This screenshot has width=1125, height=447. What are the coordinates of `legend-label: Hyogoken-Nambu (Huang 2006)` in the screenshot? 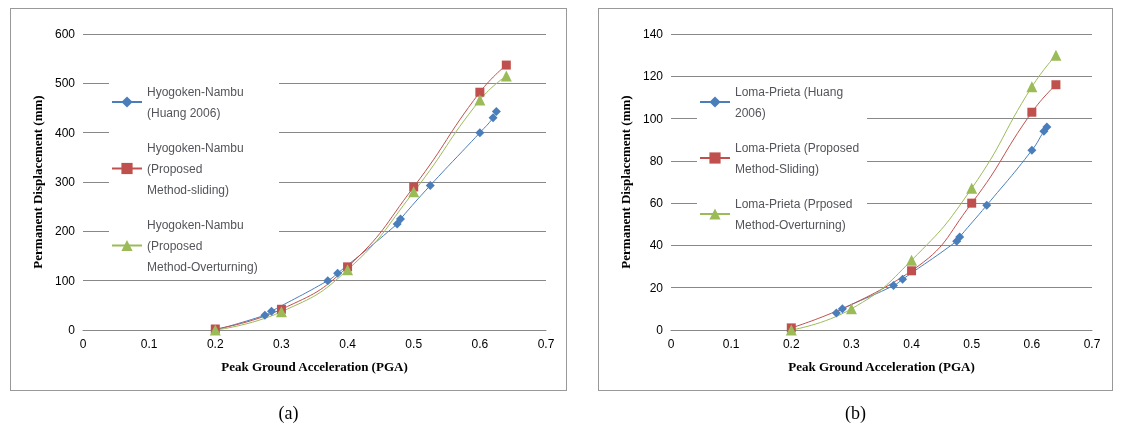 It's located at (197, 102).